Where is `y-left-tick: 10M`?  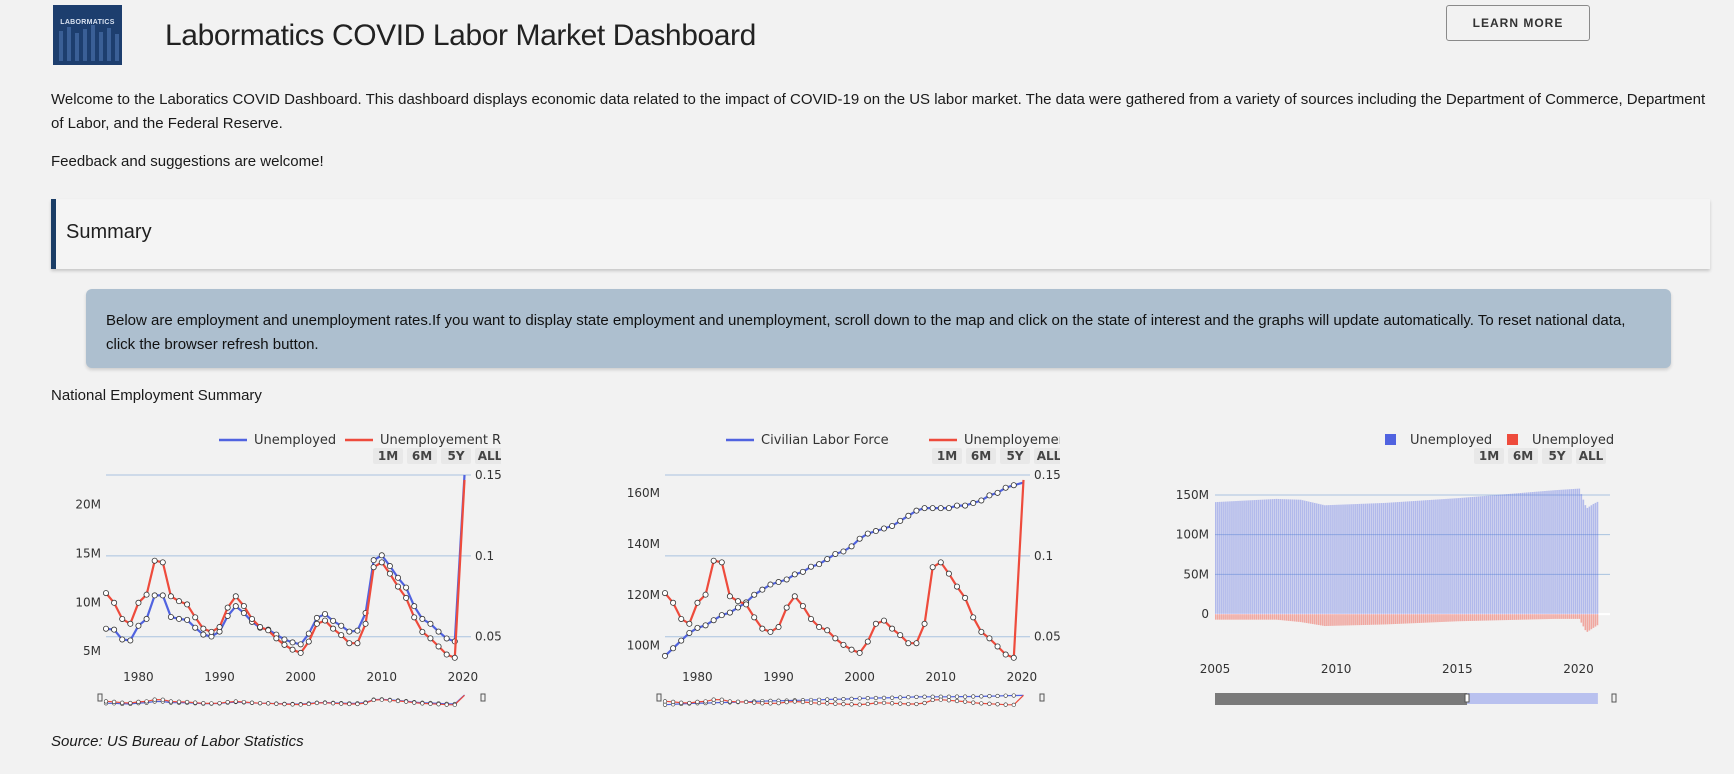
y-left-tick: 10M is located at coordinates (88, 602).